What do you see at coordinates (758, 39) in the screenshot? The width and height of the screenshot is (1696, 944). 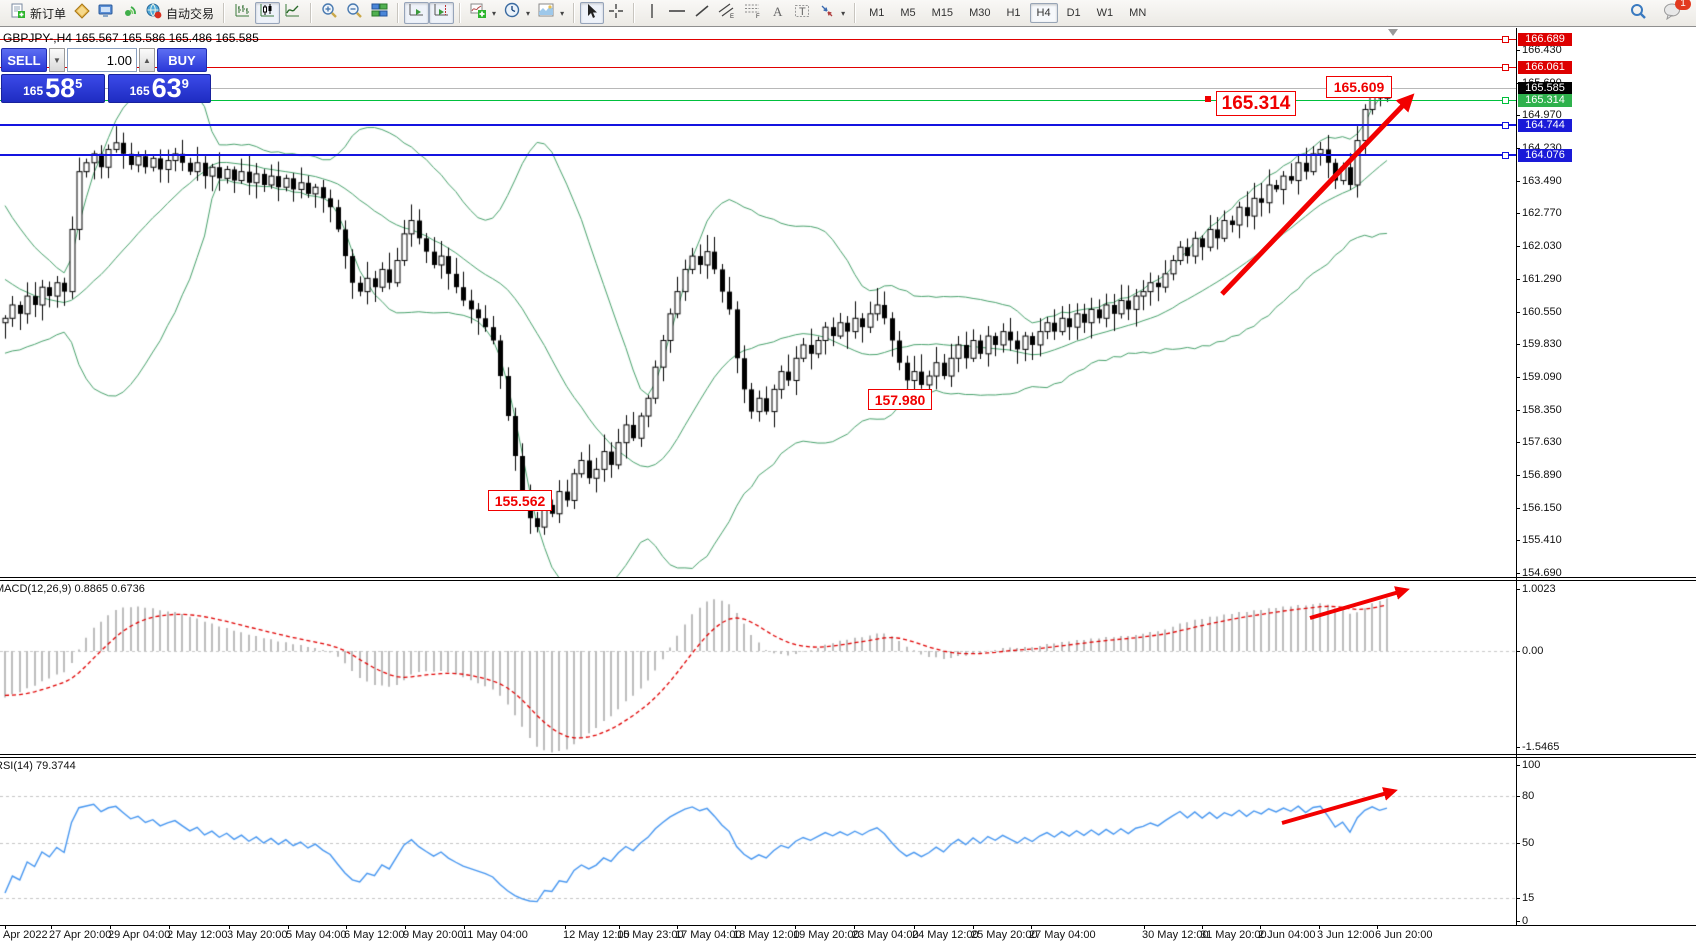 I see `horizontal-line-166.689` at bounding box center [758, 39].